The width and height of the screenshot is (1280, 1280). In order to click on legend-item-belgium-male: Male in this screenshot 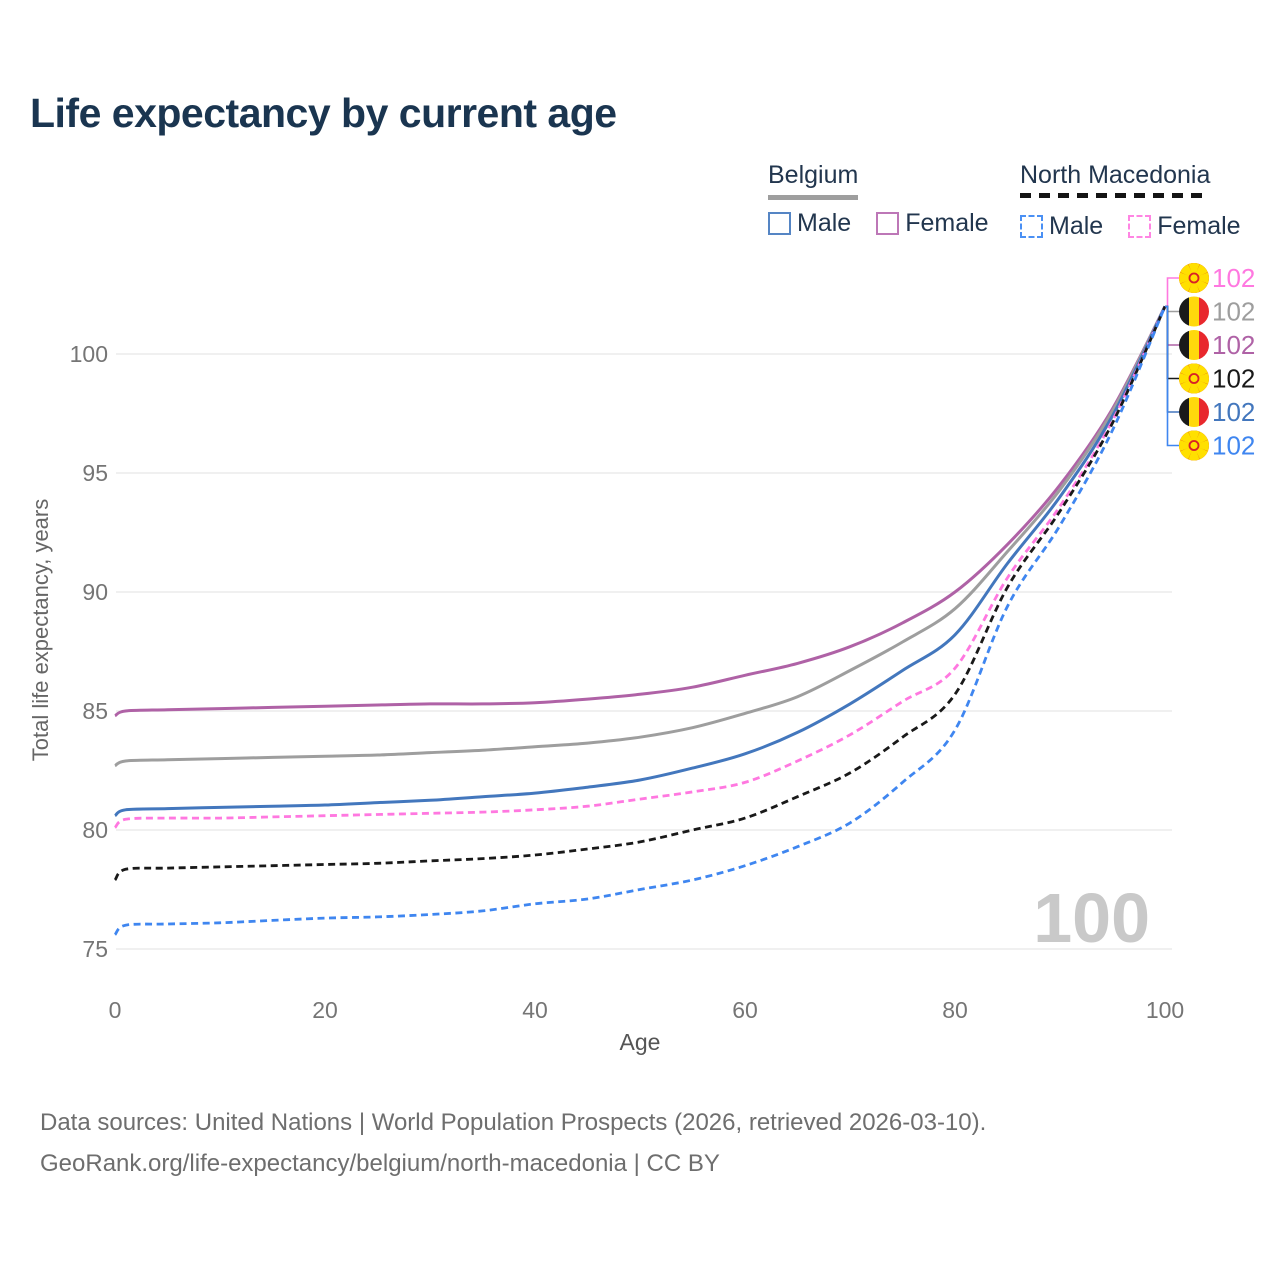, I will do `click(809, 223)`.